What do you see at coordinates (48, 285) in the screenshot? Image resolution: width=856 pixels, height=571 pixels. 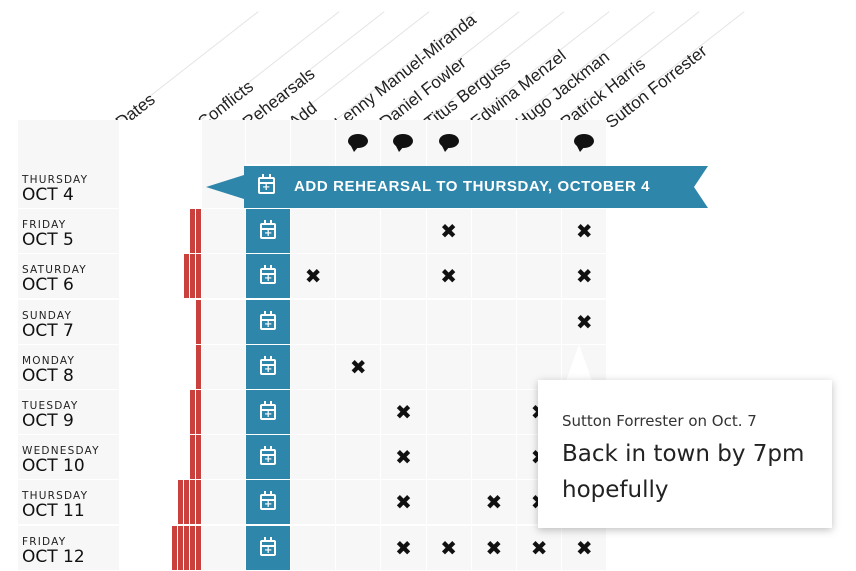 I see `date-label: OCT 6` at bounding box center [48, 285].